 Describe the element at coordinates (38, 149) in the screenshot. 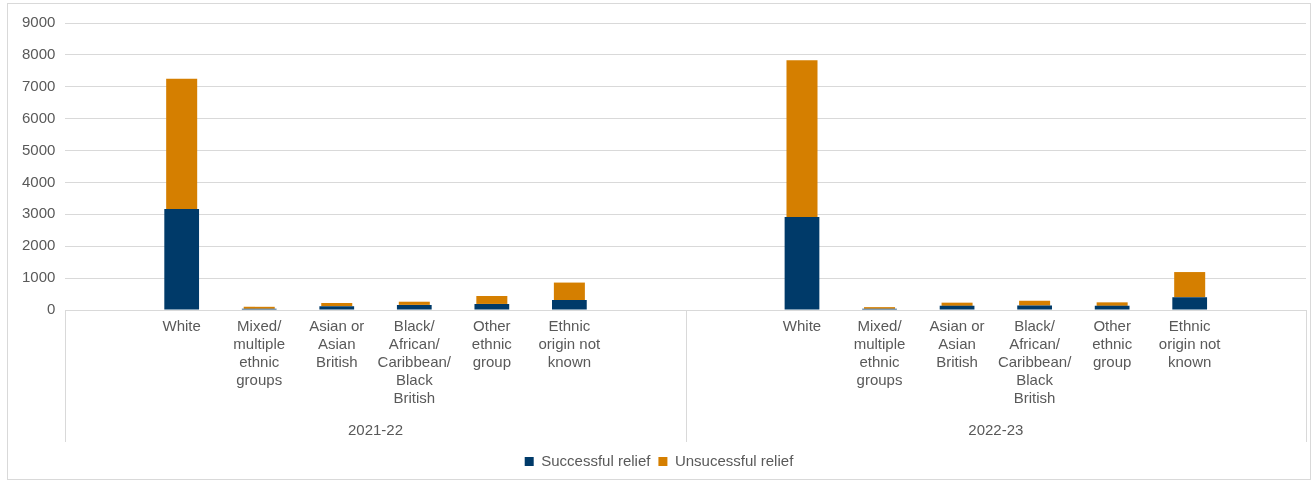

I see `y-tick-label: 5000` at that location.